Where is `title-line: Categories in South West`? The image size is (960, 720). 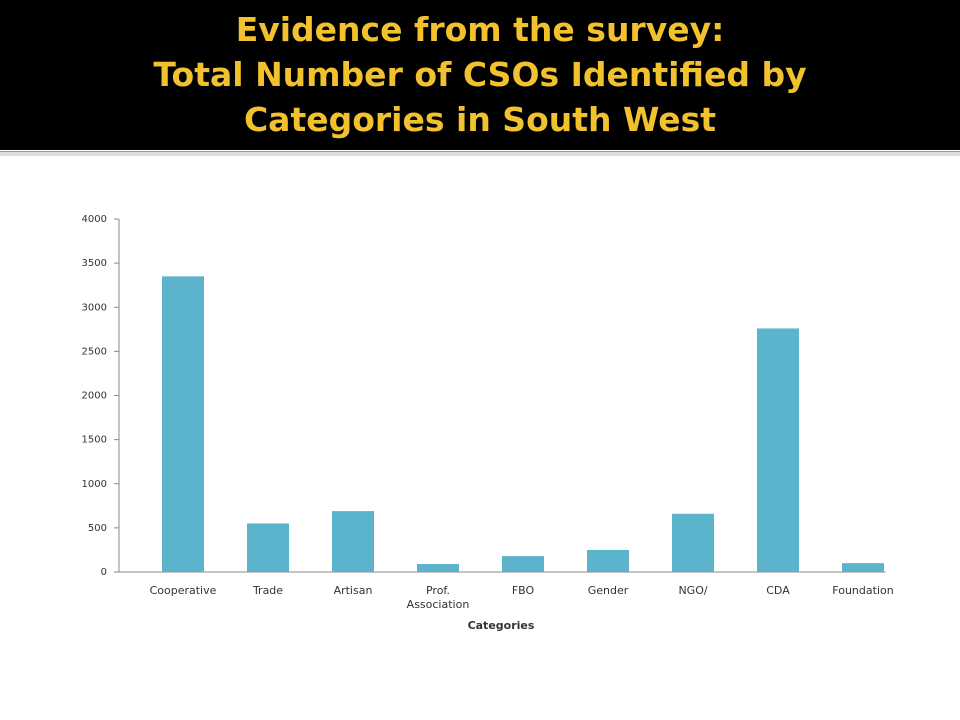 title-line: Categories in South West is located at coordinates (480, 119).